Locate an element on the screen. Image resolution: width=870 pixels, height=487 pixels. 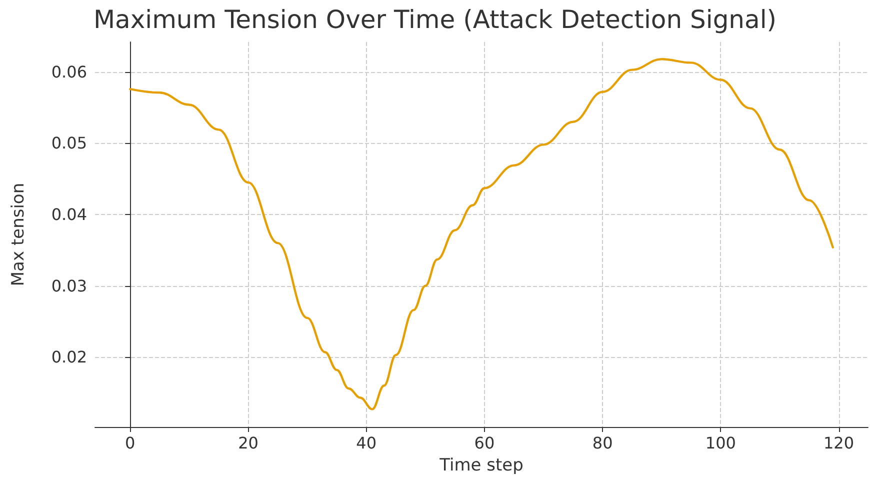
chart-title: Maximum Tension Over Time (Attack Detection Signal) is located at coordinates (435, 19).